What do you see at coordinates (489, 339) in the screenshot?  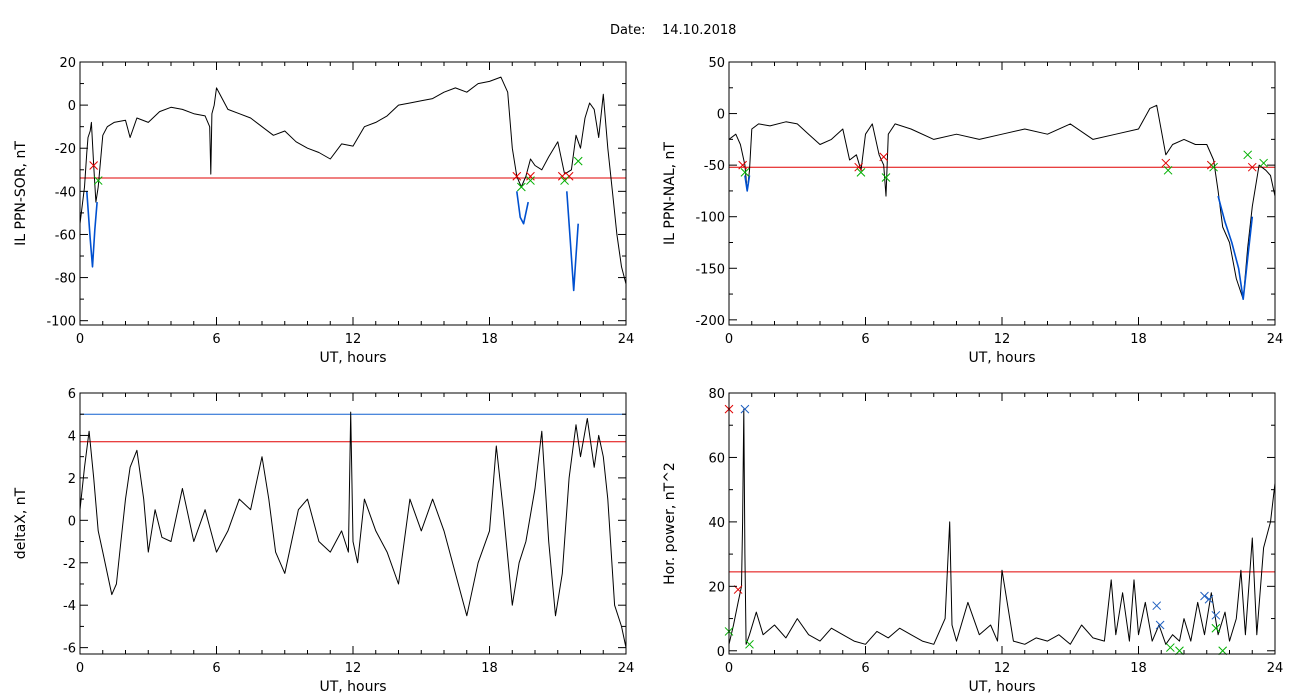 I see `sor-x-tick-label: 18` at bounding box center [489, 339].